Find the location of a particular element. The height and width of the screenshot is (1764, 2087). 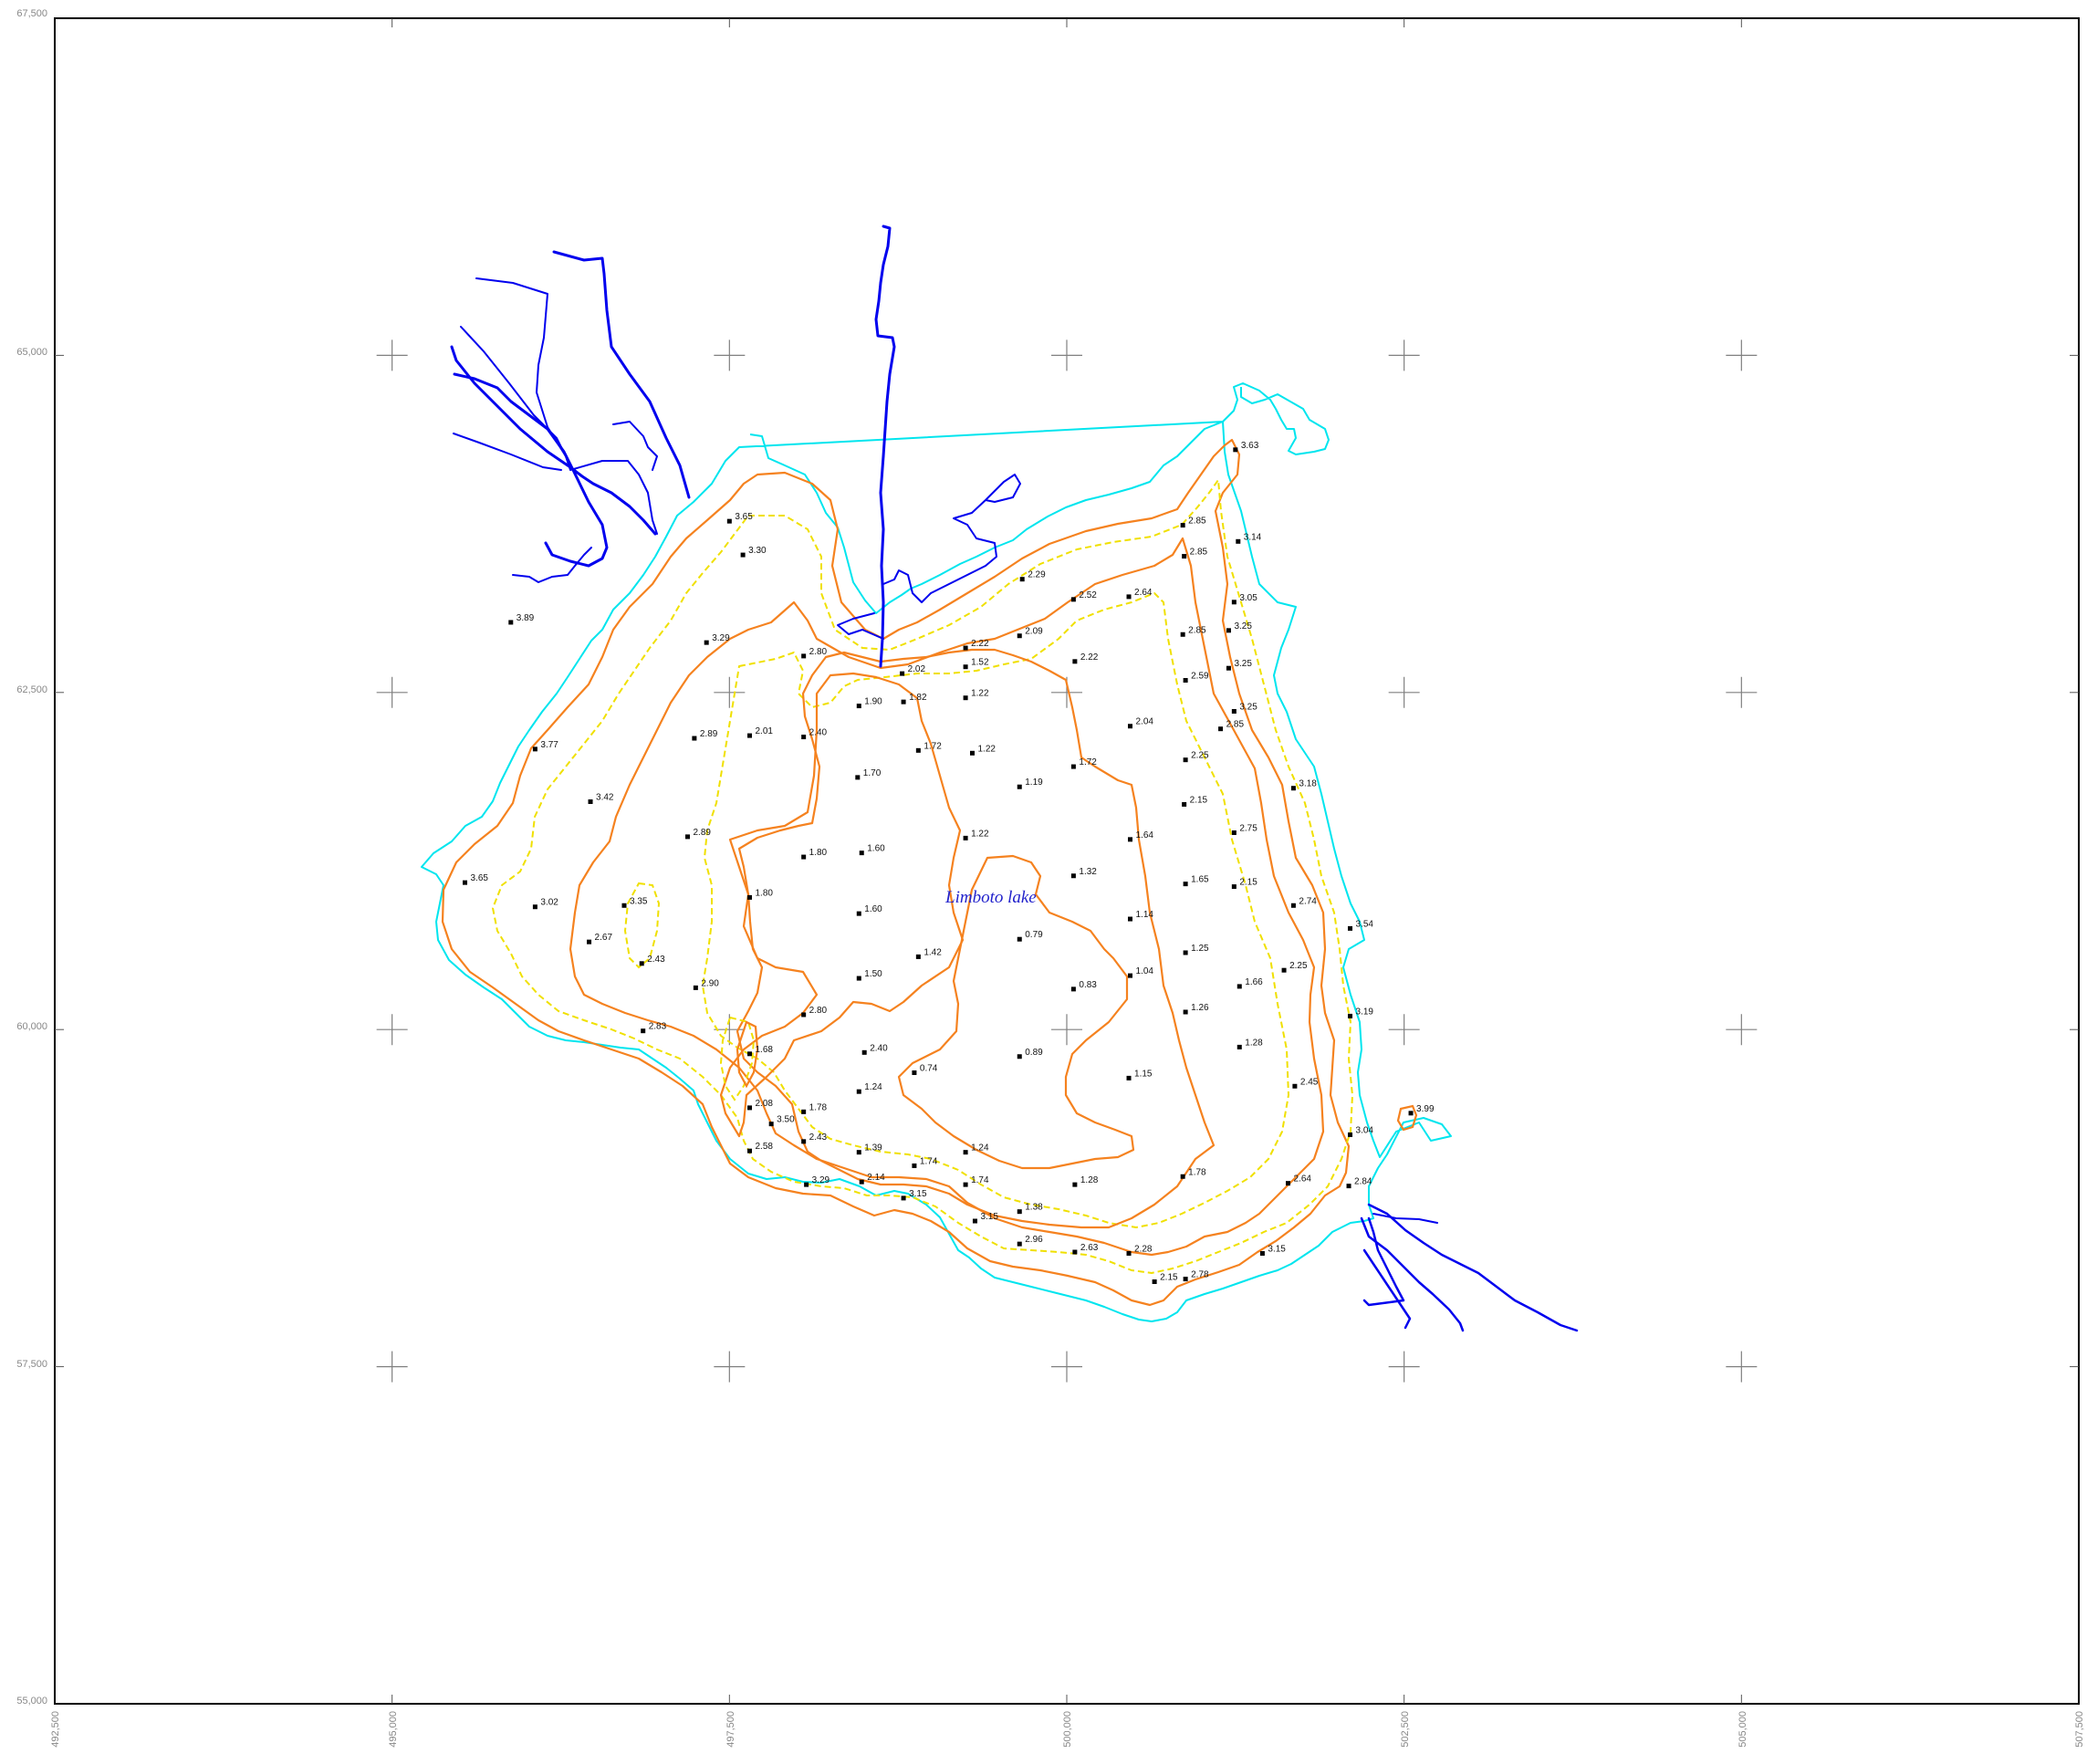

sounding-point: 3.63 is located at coordinates (1246, 447).